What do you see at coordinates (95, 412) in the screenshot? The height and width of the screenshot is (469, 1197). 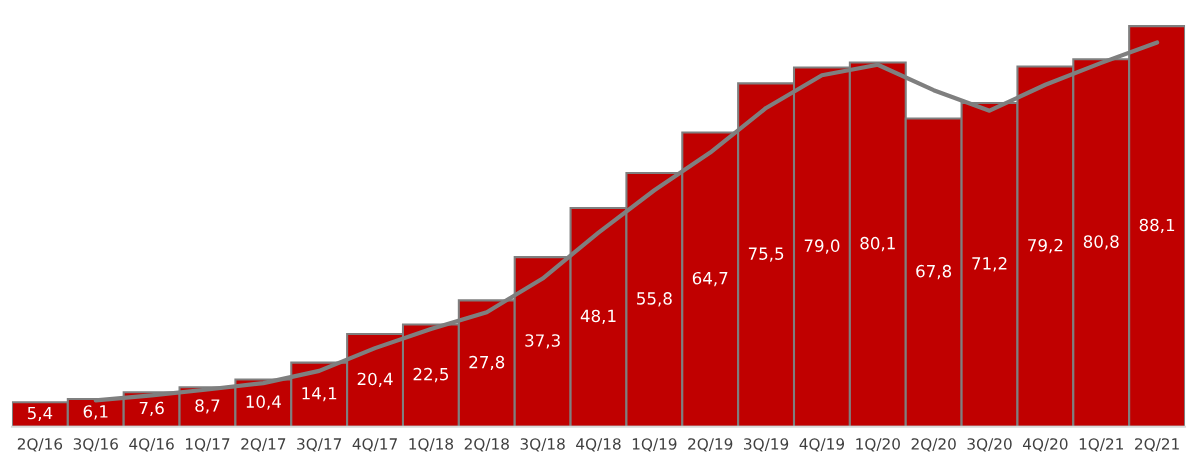 I see `data-label: 6,1` at bounding box center [95, 412].